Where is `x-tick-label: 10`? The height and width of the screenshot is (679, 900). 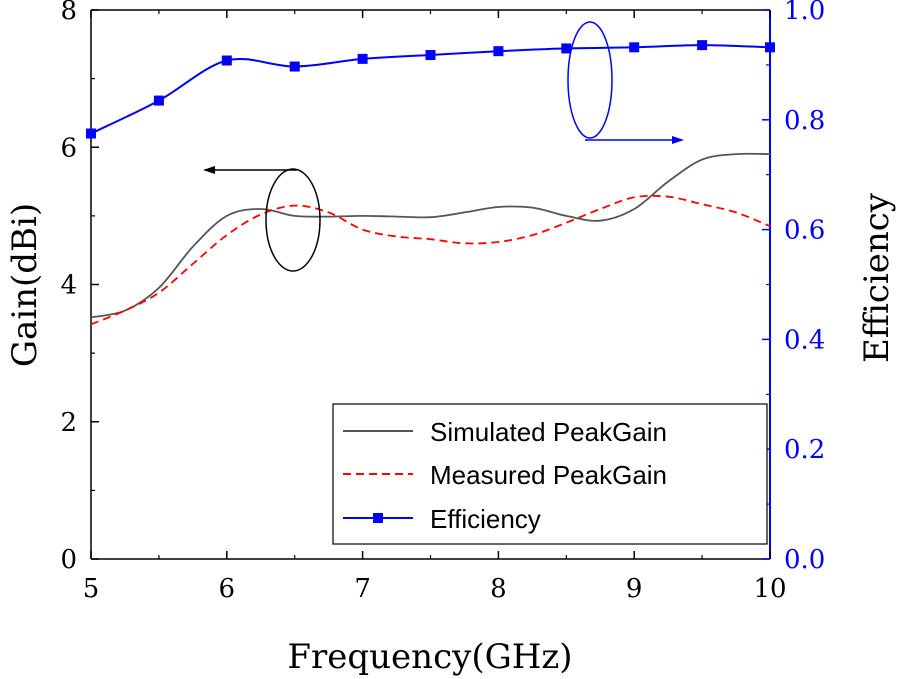
x-tick-label: 10 is located at coordinates (769, 589).